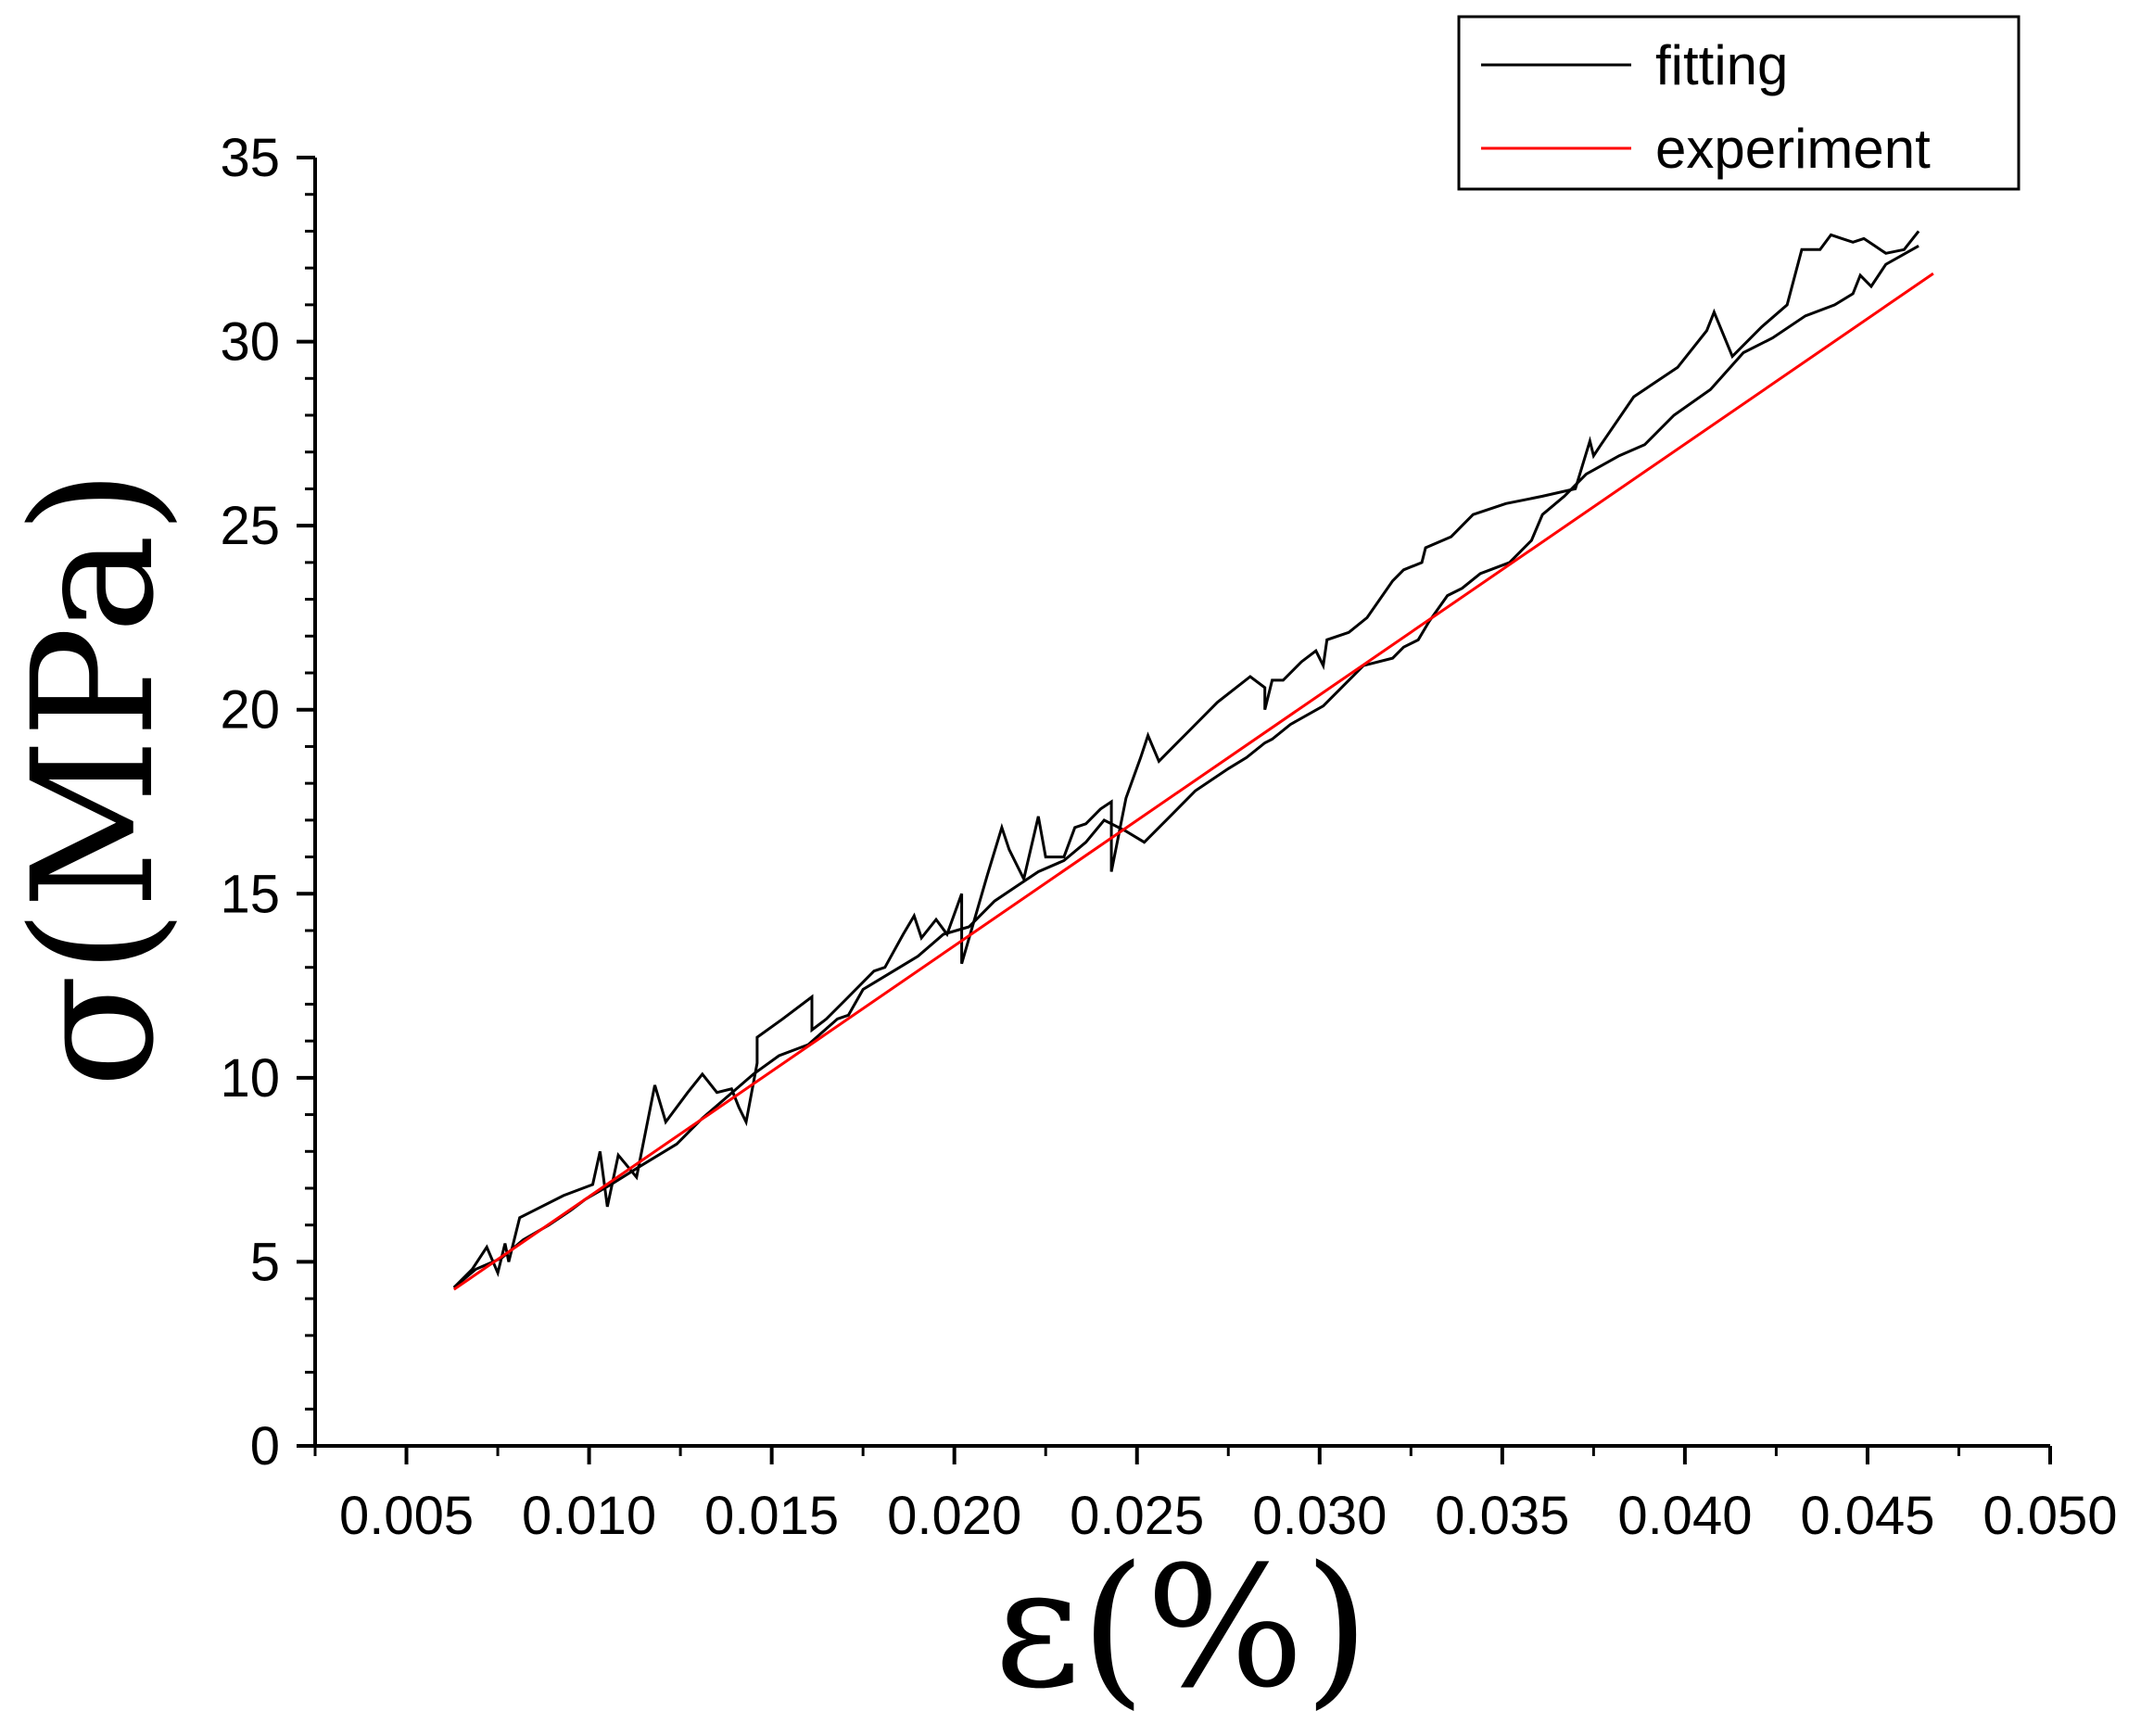  What do you see at coordinates (1182, 1628) in the screenshot?
I see `x-axis-title: ε(%)` at bounding box center [1182, 1628].